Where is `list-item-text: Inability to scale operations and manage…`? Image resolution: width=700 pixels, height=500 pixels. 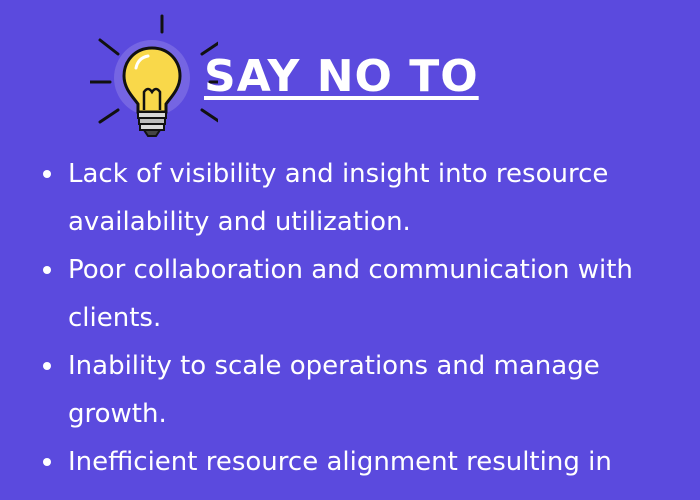
list-item-text: Inability to scale operations and manage… is located at coordinates (334, 390).